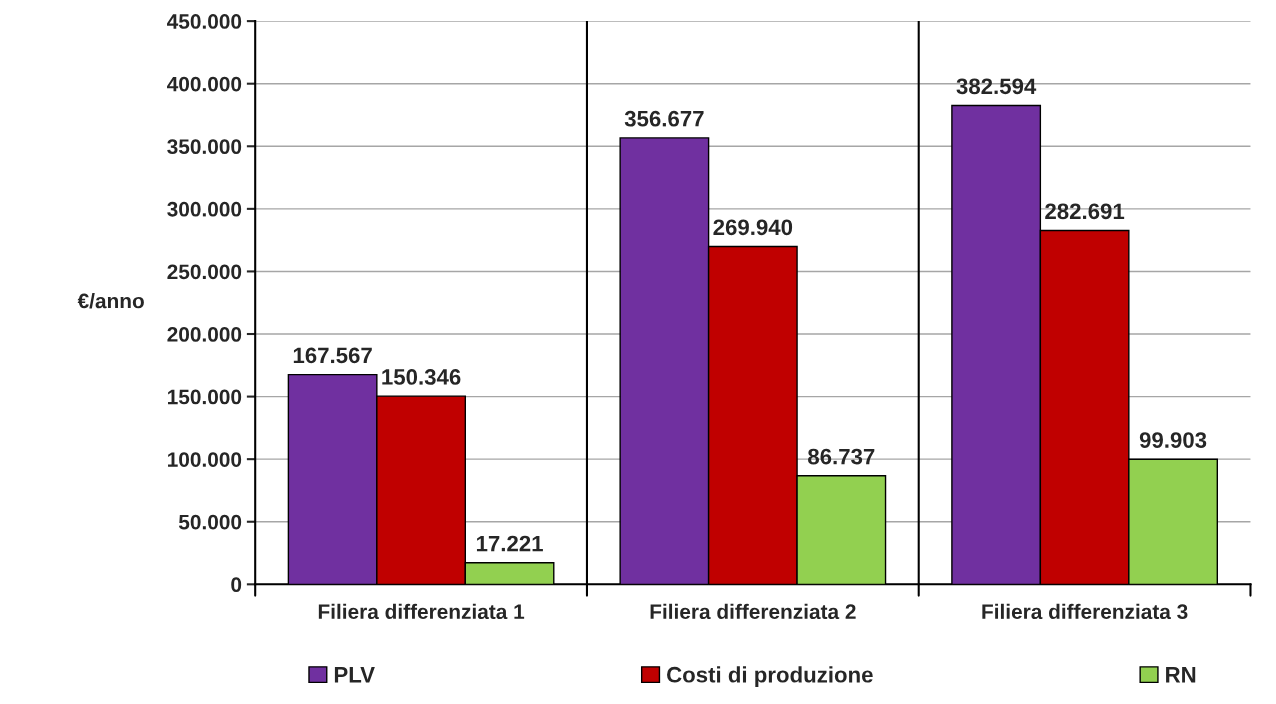 This screenshot has height=704, width=1276. Describe the element at coordinates (664, 118) in the screenshot. I see `data-label: 356.677` at that location.